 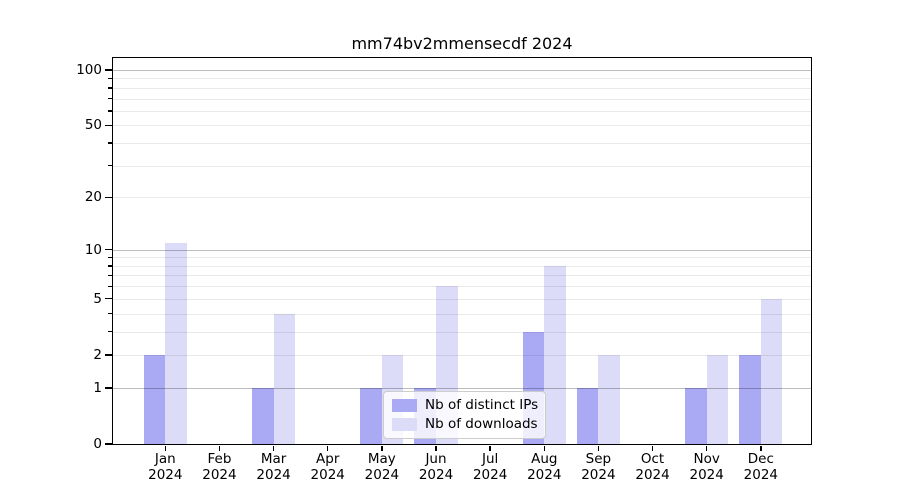 What do you see at coordinates (481, 424) in the screenshot?
I see `legend-label-downloads: Nb of downloads` at bounding box center [481, 424].